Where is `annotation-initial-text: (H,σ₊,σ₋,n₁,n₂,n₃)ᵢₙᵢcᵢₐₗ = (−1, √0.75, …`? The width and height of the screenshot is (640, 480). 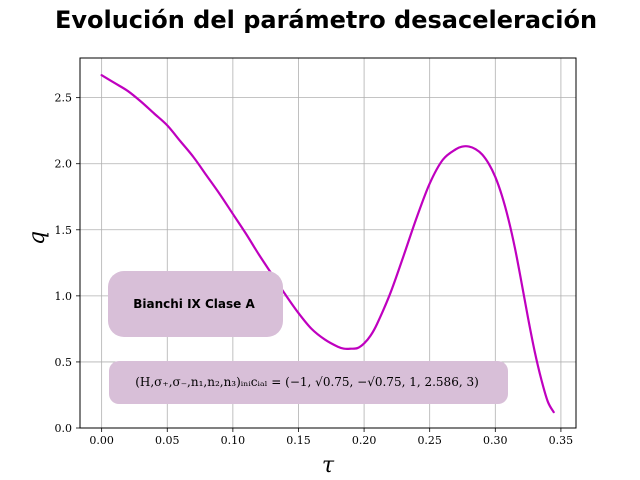 annotation-initial-text: (H,σ₊,σ₋,n₁,n₂,n₃)ᵢₙᵢcᵢₐₗ = (−1, √0.75, … is located at coordinates (307, 382).